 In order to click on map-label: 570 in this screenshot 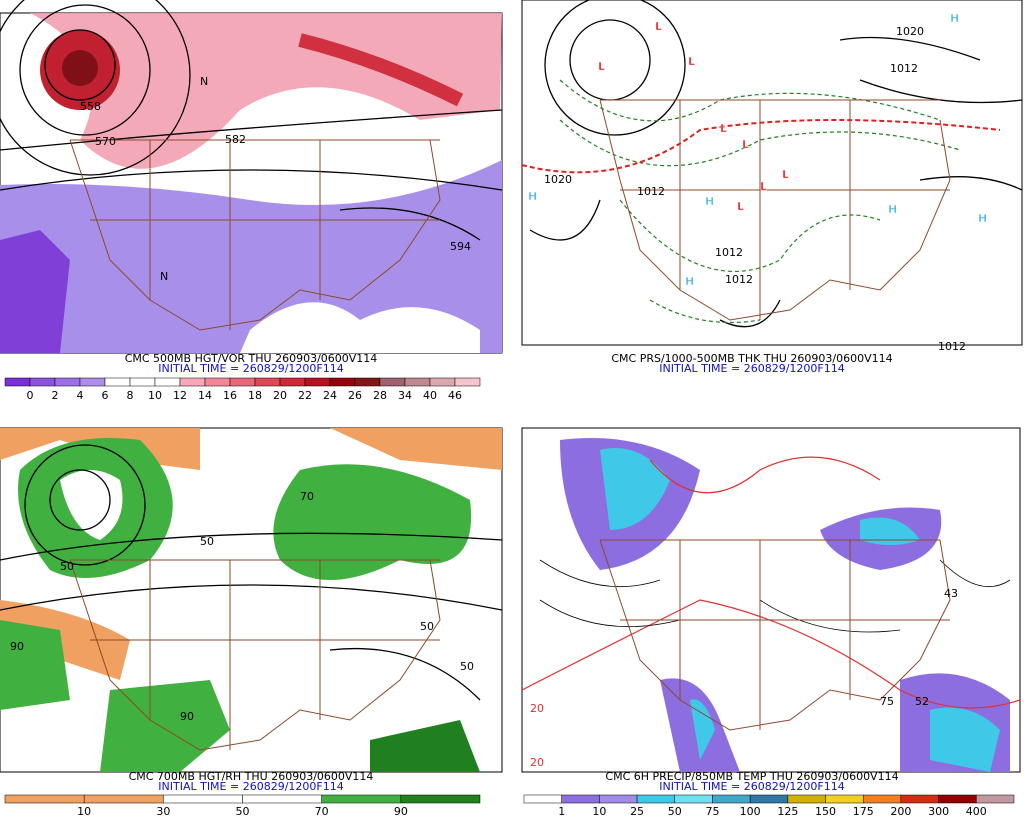, I will do `click(105, 141)`.